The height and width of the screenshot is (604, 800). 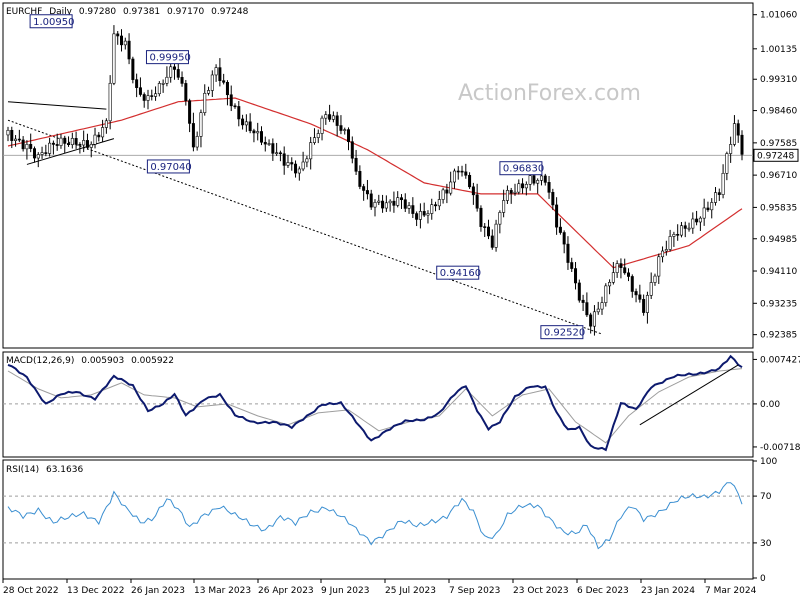 I want to click on annotation-label: 0.94160, so click(x=460, y=273).